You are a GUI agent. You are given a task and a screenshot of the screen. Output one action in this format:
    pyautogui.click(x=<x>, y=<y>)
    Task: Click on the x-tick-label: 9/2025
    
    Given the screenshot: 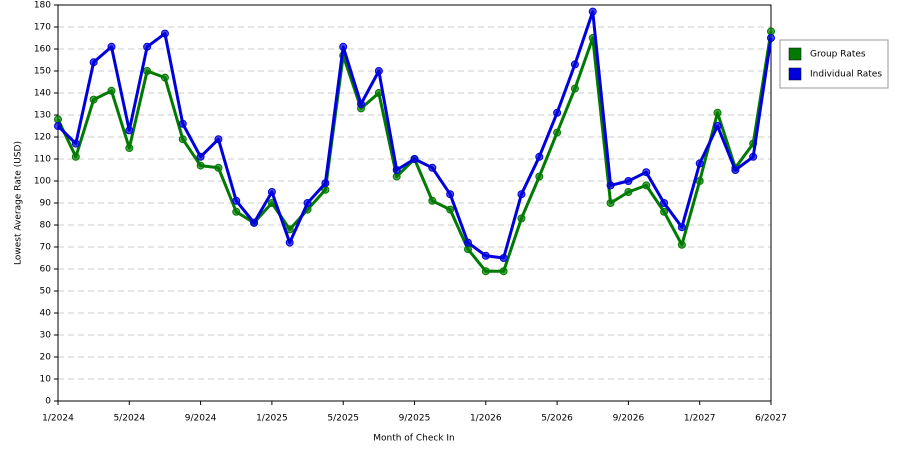 What is the action you would take?
    pyautogui.click(x=415, y=419)
    